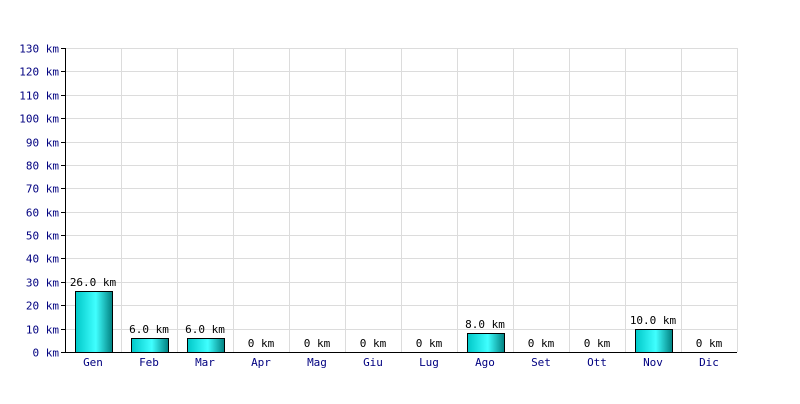  Describe the element at coordinates (597, 362) in the screenshot. I see `x-tick-label-ott: Ott` at that location.